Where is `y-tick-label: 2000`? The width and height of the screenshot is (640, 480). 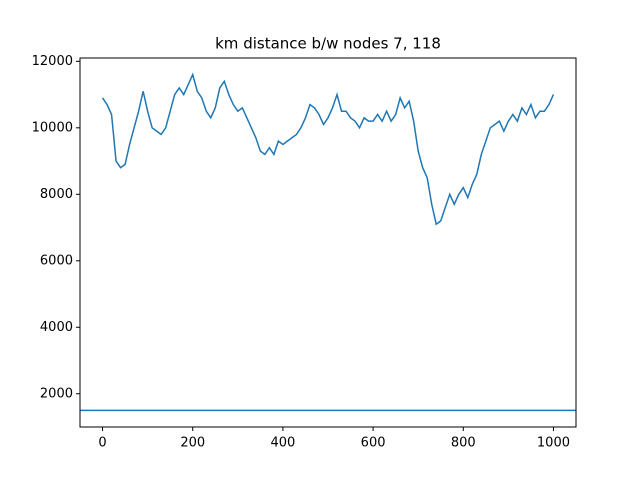 y-tick-label: 2000 is located at coordinates (56, 393).